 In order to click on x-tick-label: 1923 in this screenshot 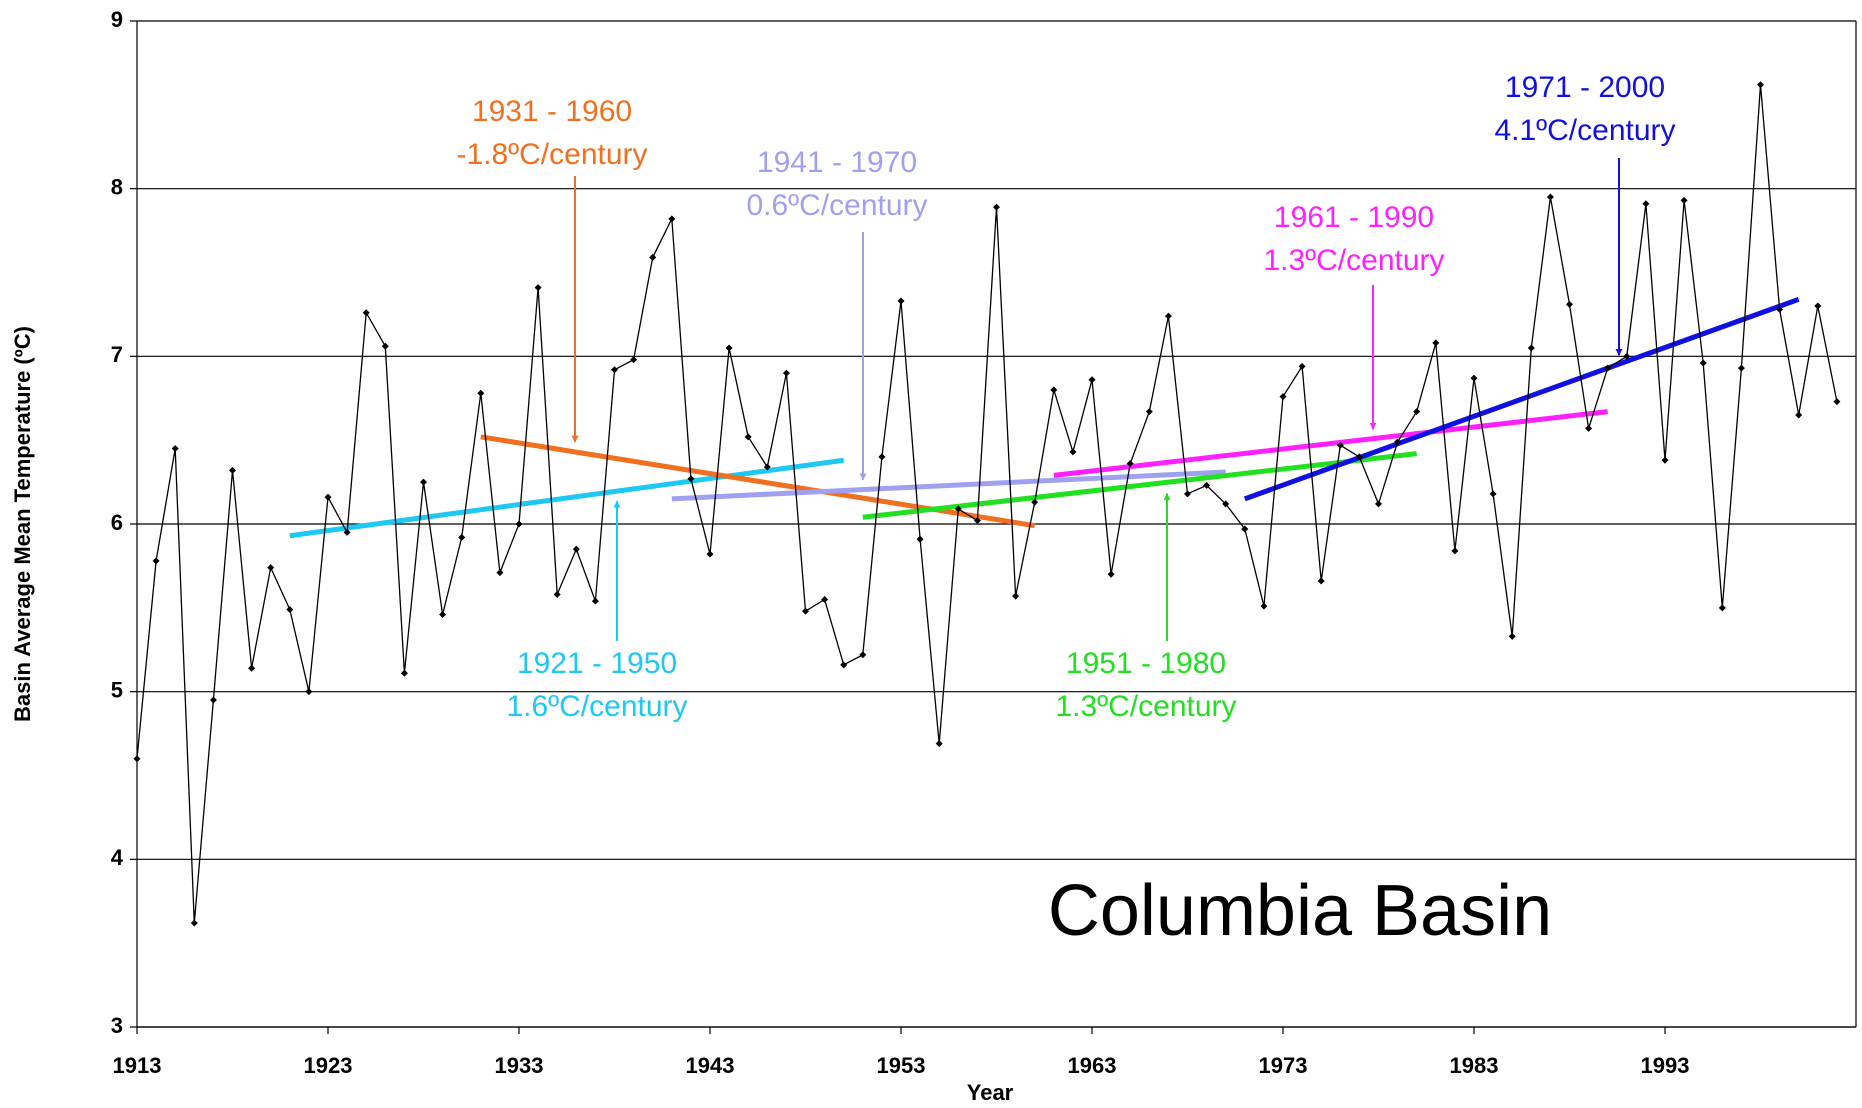, I will do `click(328, 1065)`.